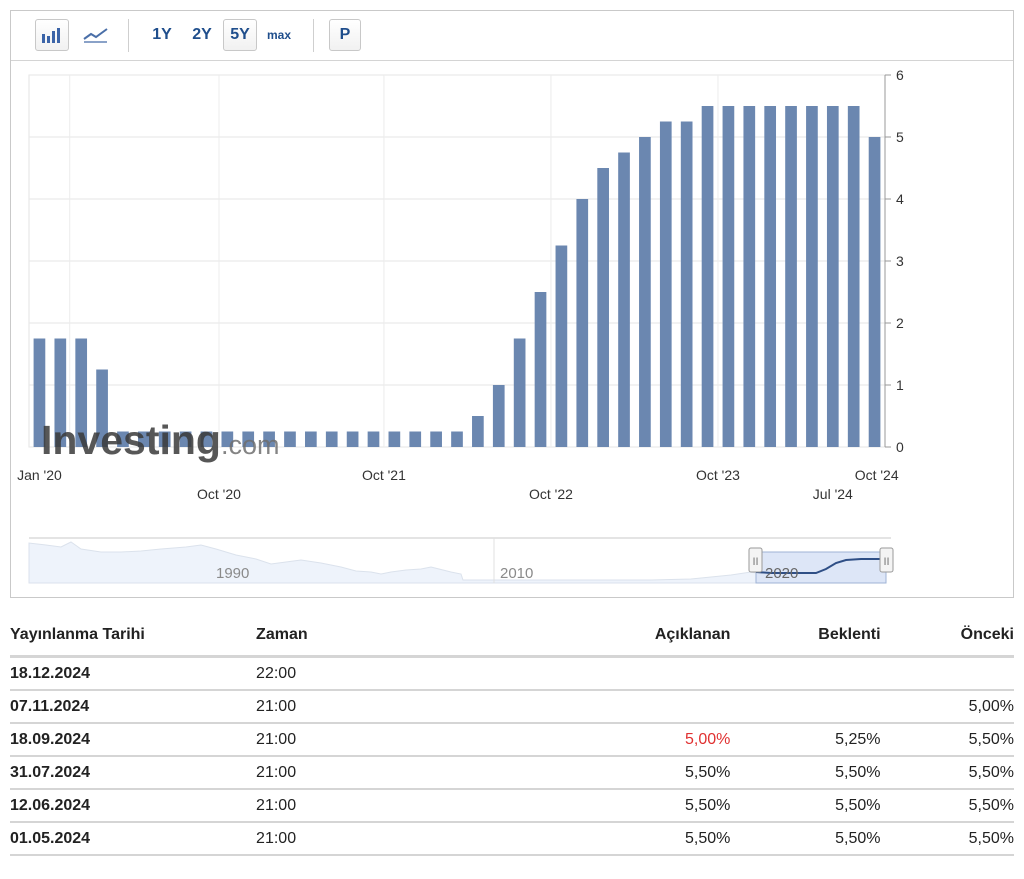 This screenshot has width=1024, height=879. I want to click on table-row: 07.11.2024 21:00 5,00%, so click(512, 707).